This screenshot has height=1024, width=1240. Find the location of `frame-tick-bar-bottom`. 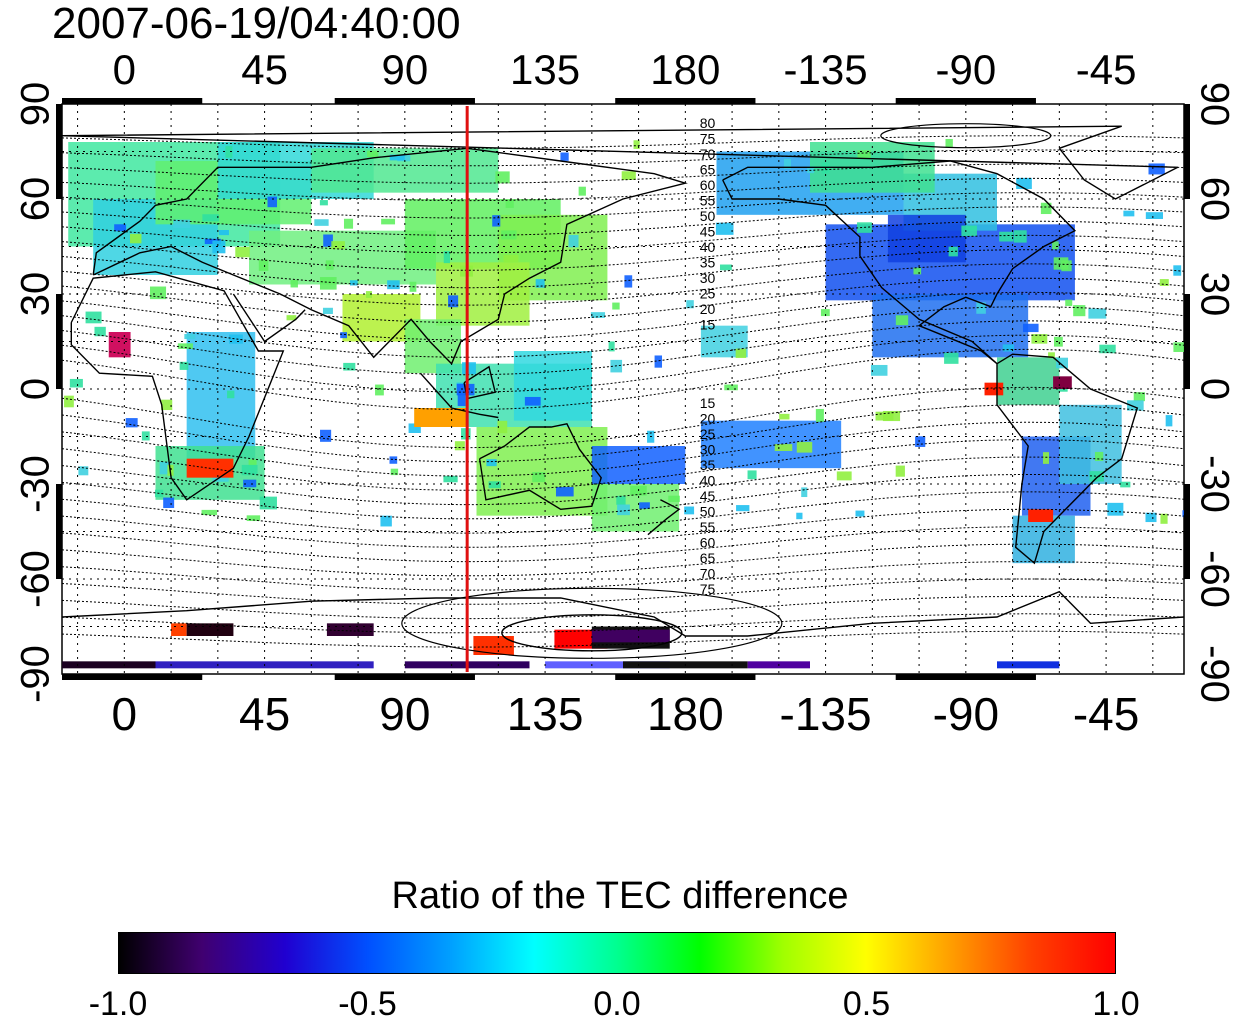

frame-tick-bar-bottom is located at coordinates (965, 677).